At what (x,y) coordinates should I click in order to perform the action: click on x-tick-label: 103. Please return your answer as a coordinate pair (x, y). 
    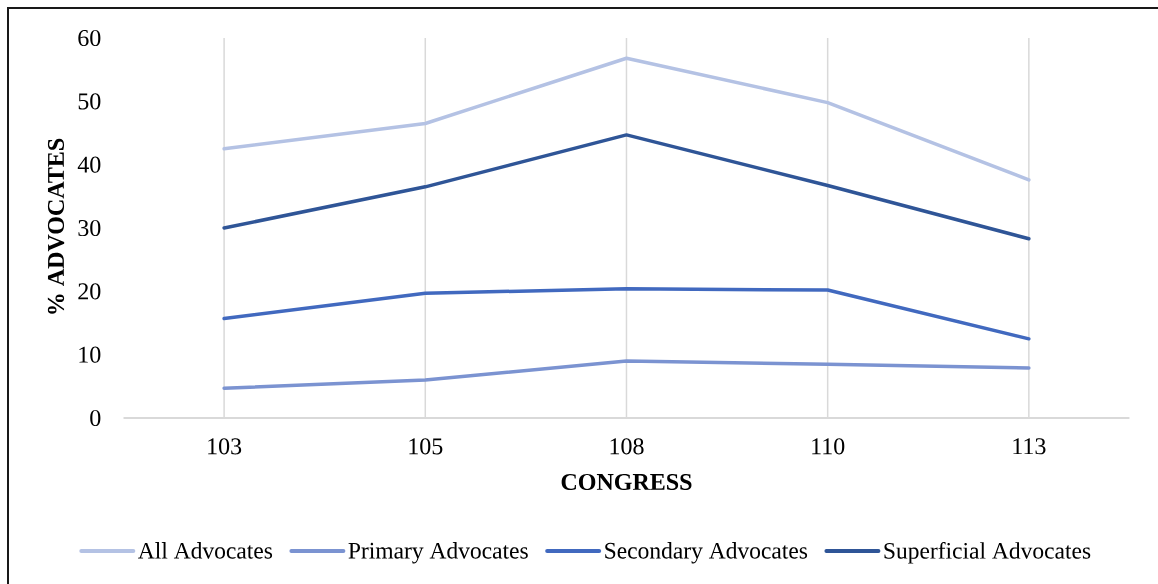
    Looking at the image, I should click on (225, 446).